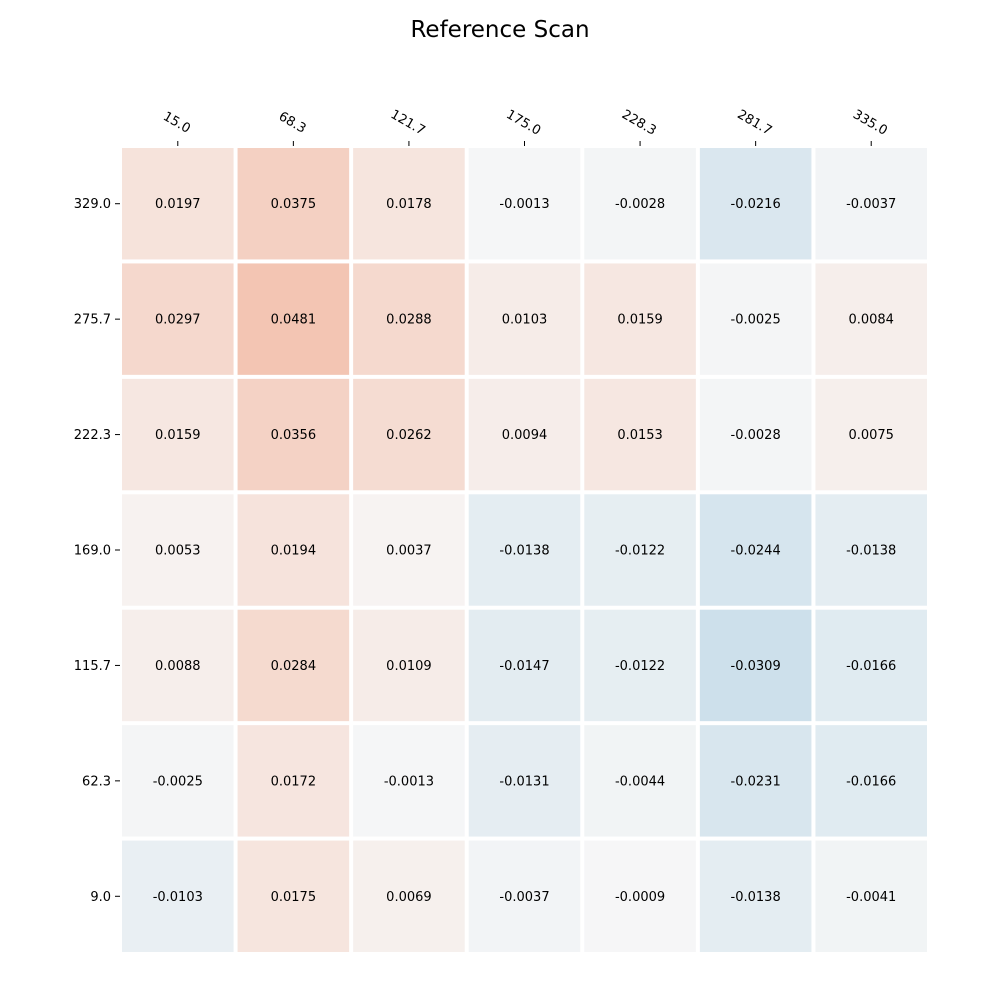 This screenshot has height=1000, width=1000. I want to click on cell-value-label: 0.0088, so click(178, 666).